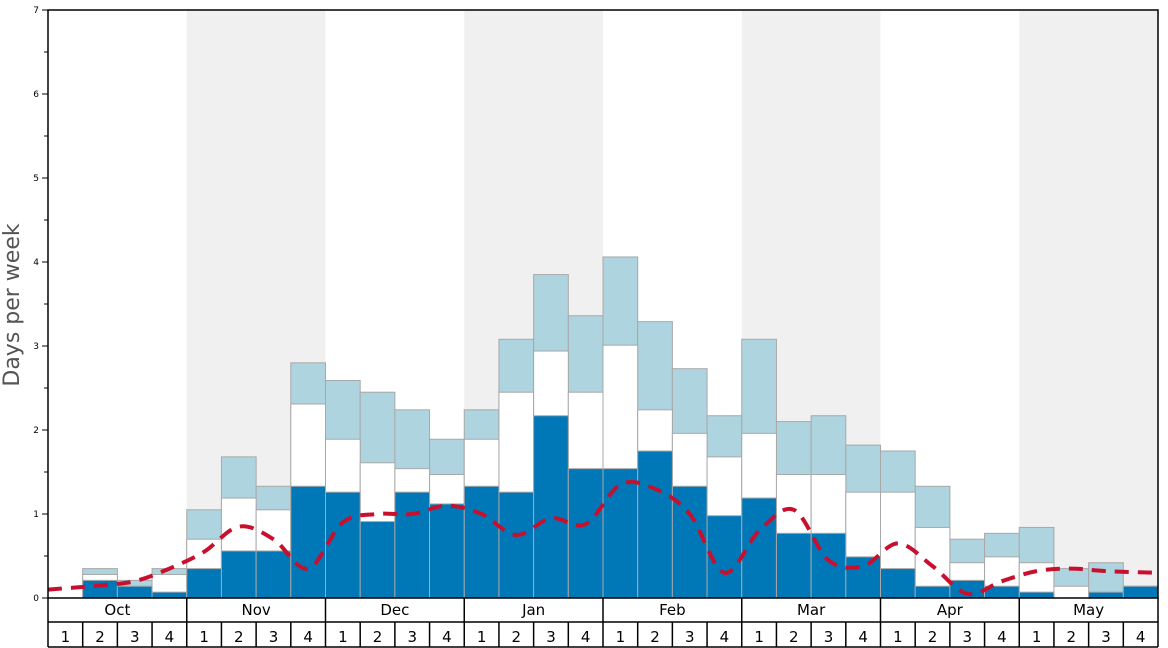  Describe the element at coordinates (811, 610) in the screenshot. I see `month-label: Mar` at that location.